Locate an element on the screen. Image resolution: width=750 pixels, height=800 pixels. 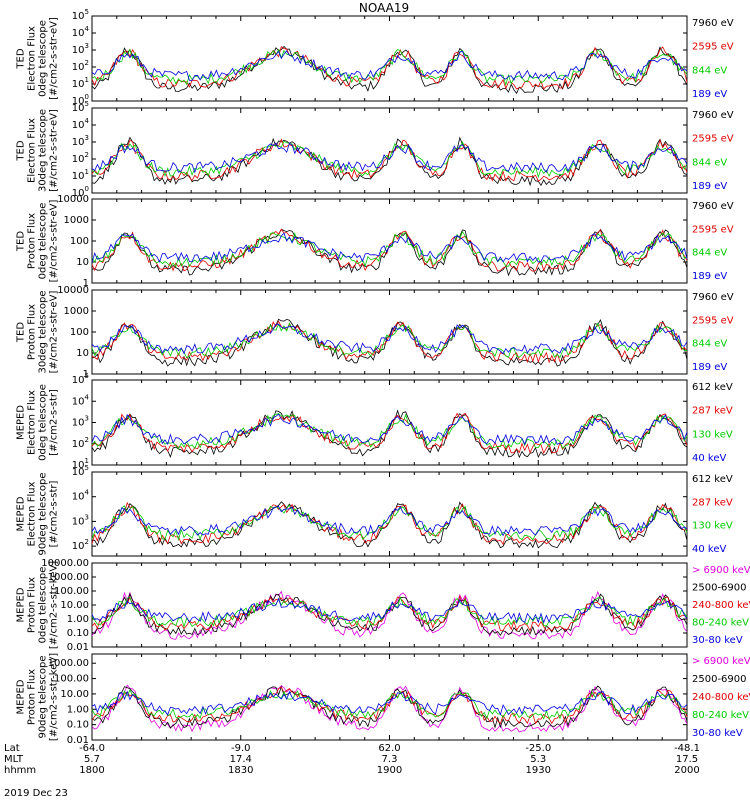
legend-entry: 240-800 keV is located at coordinates (721, 697).